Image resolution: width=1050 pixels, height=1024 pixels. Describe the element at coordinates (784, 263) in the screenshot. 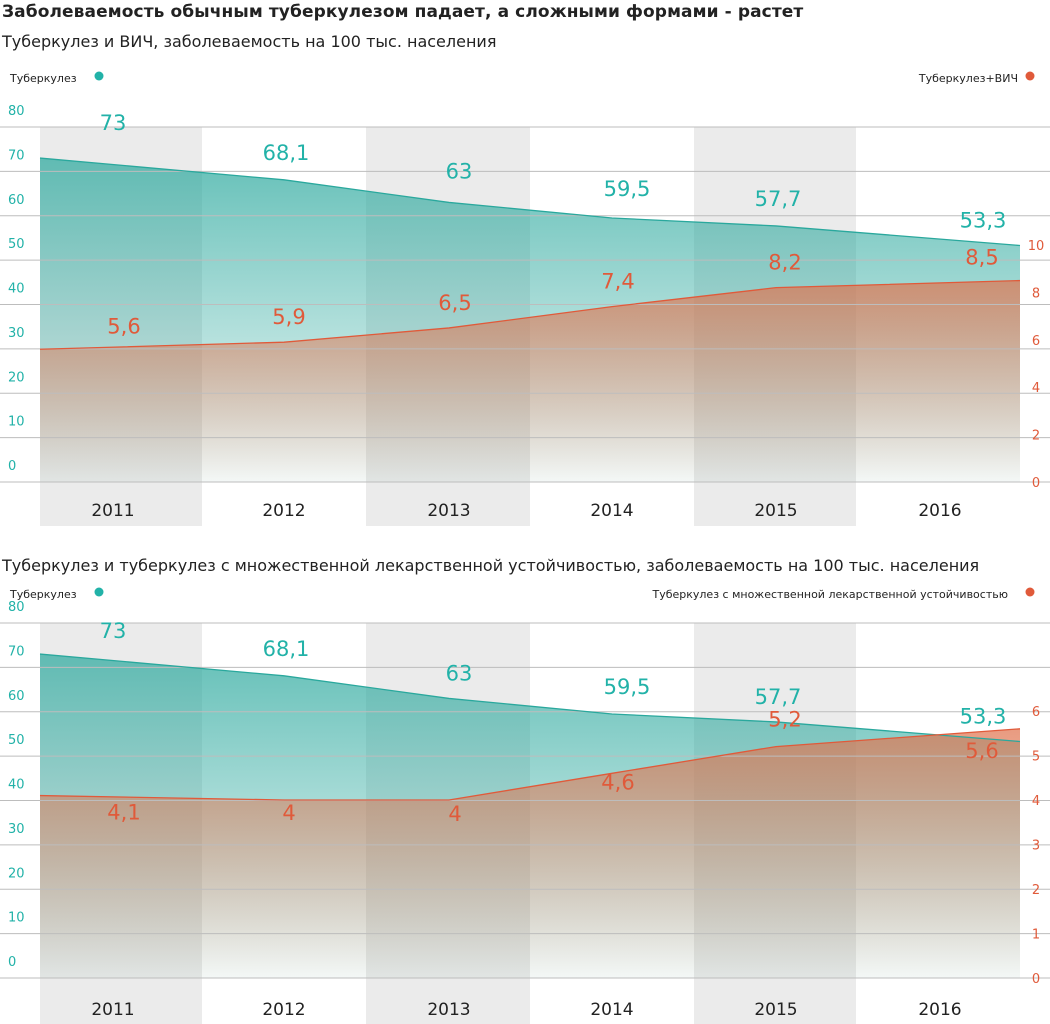

I see `data-label-complex-form: 8,2` at that location.